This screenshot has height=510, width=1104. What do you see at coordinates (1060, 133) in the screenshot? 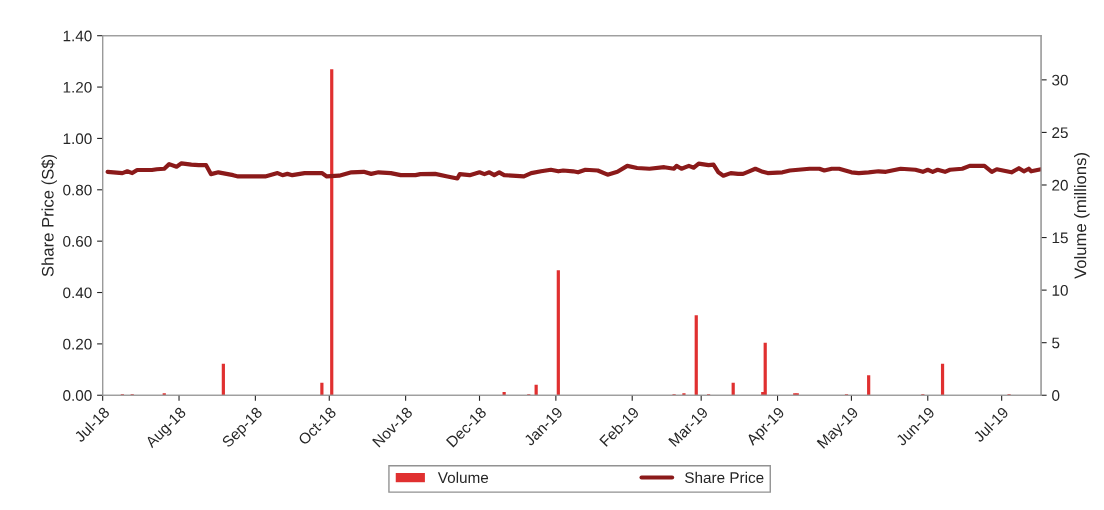
I see `y2-tick-label: 25` at bounding box center [1060, 133].